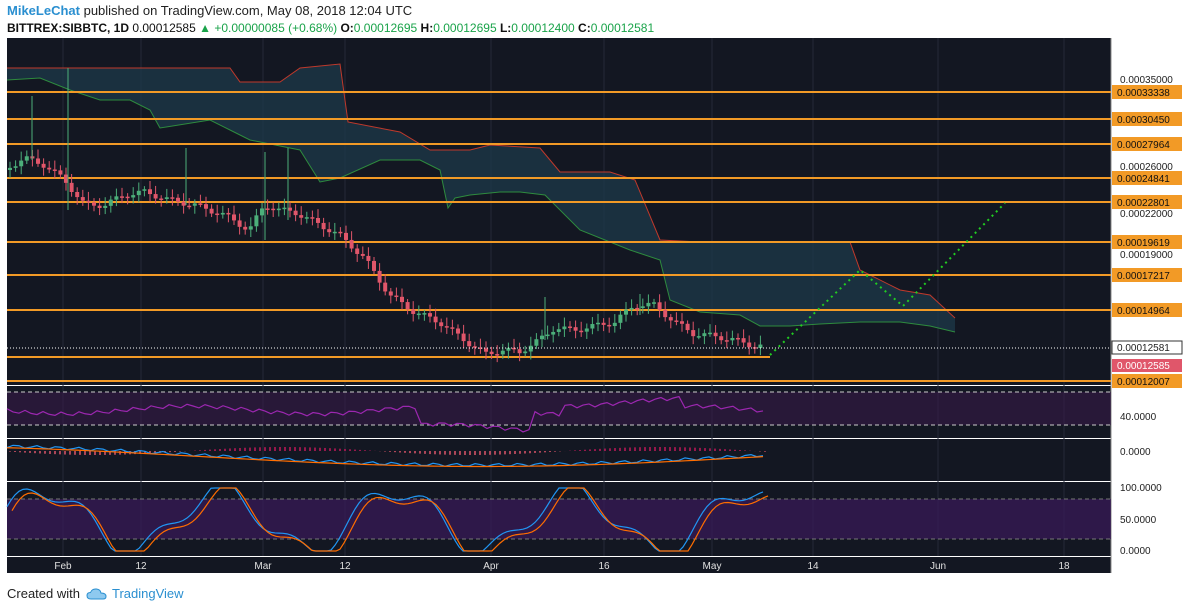 Image resolution: width=1187 pixels, height=612 pixels. Describe the element at coordinates (385, 28) in the screenshot. I see `open-value: 0.00012695` at that location.